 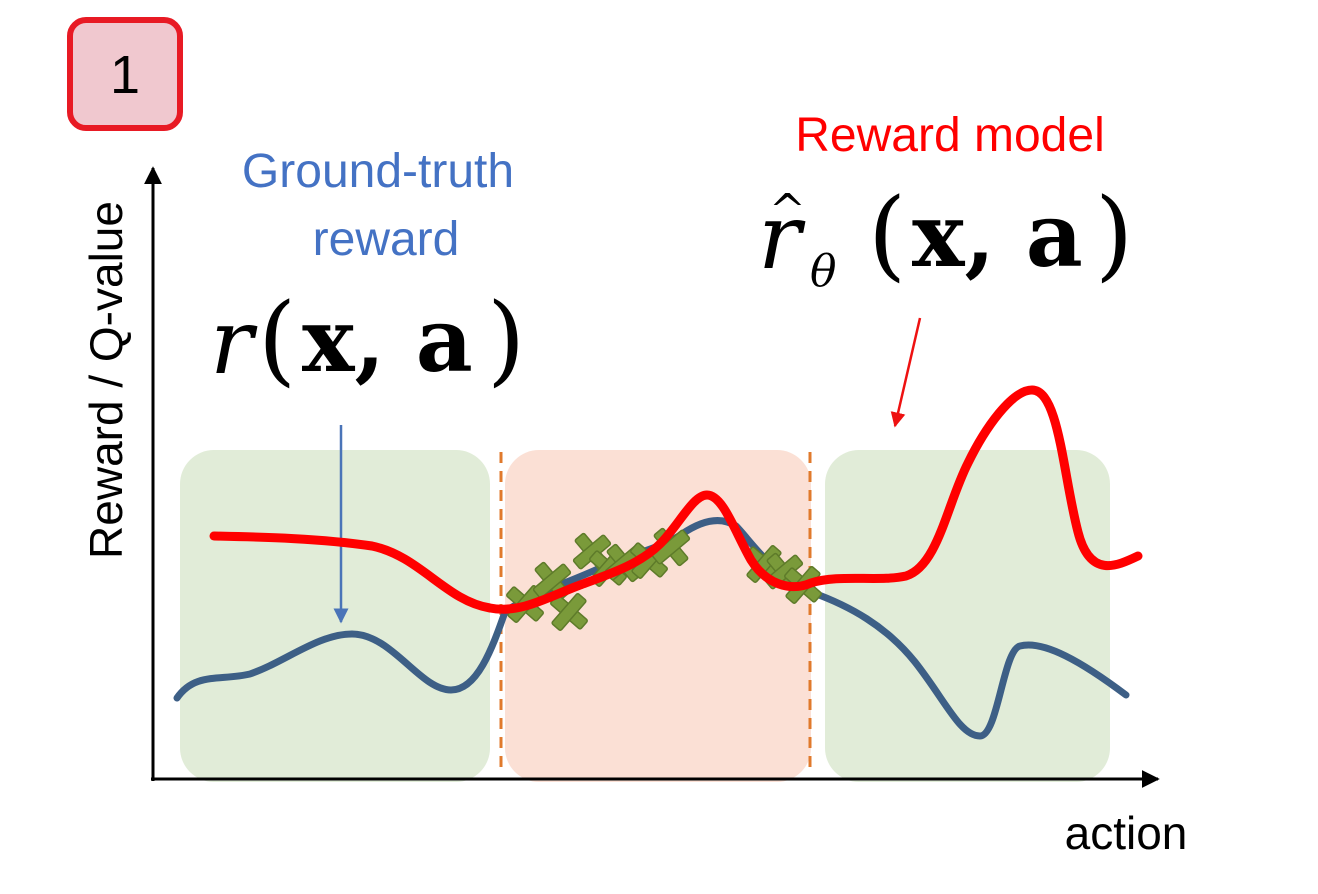 I want to click on ground-truth-formula-arguments: x, a, so click(x=387, y=340).